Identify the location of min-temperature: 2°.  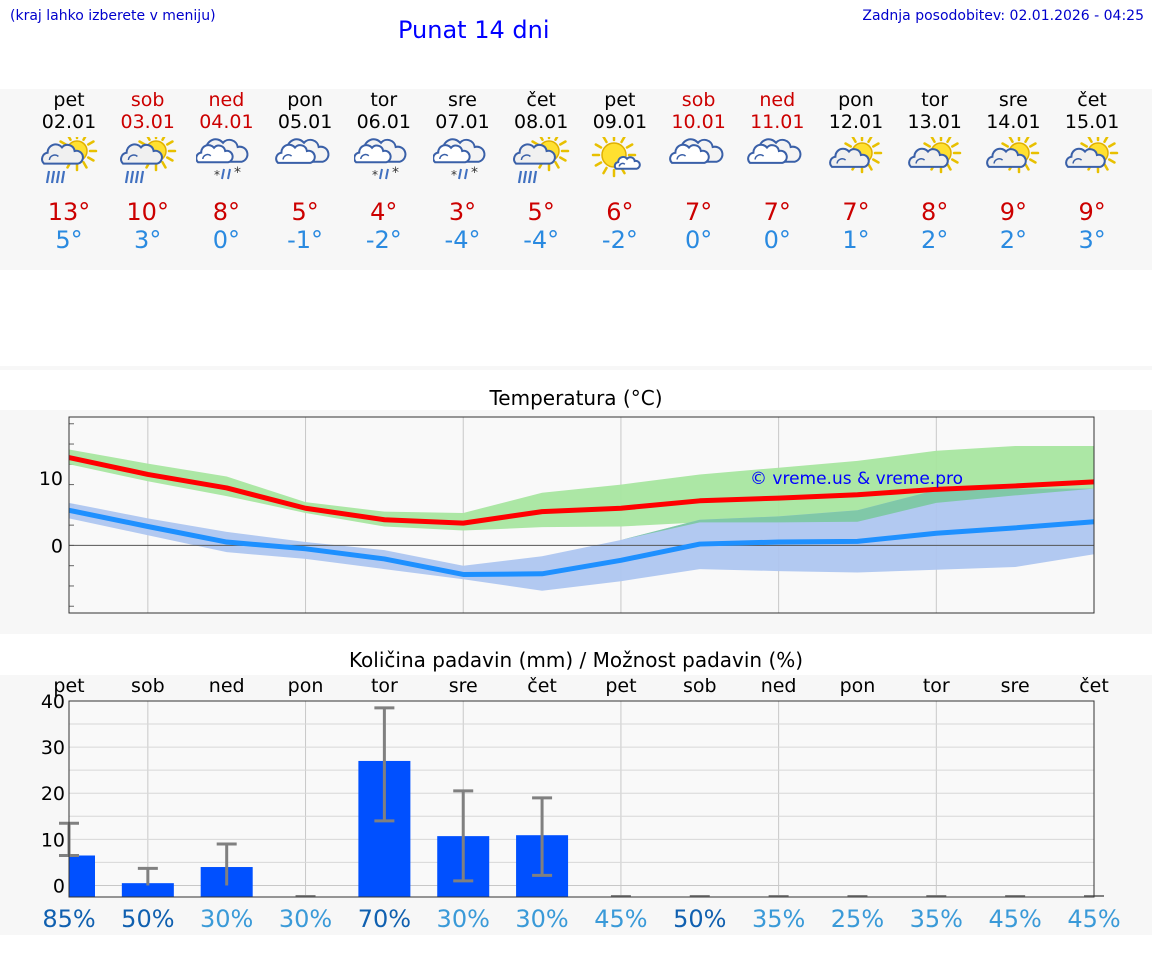
(1013, 240).